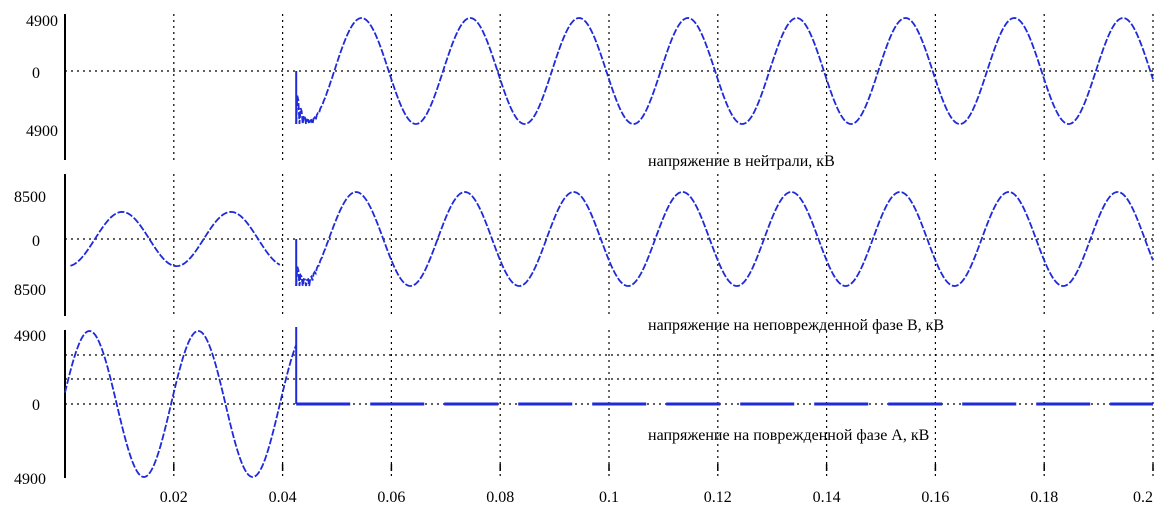  Describe the element at coordinates (500, 497) in the screenshot. I see `x-tick-label: 0.08` at that location.